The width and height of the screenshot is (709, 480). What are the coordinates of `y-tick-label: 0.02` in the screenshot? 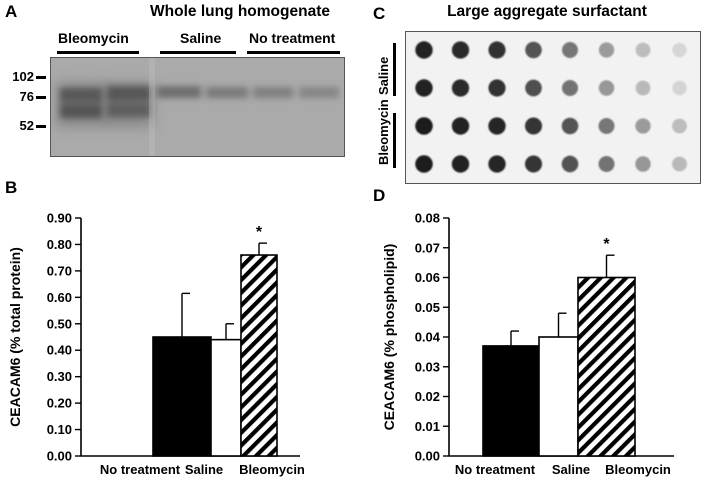 It's located at (427, 396).